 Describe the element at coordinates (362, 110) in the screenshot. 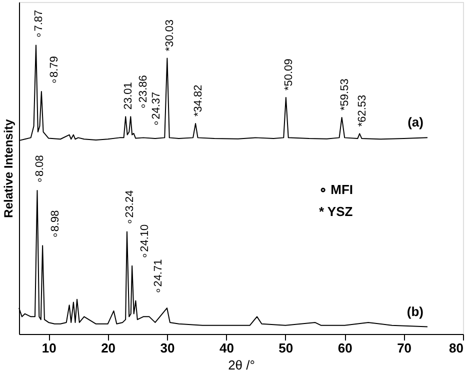

I see `annotation: *62.53` at that location.